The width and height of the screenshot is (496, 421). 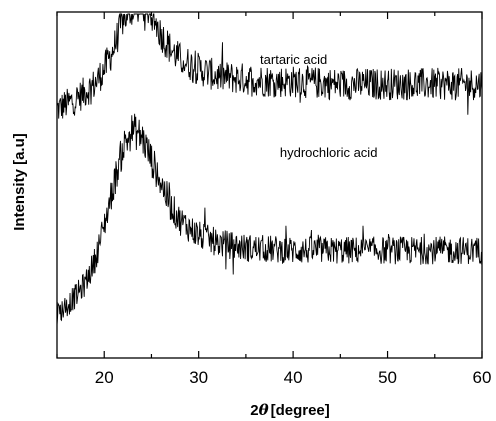 I want to click on x-axis-title-prefix: 2, so click(x=254, y=410).